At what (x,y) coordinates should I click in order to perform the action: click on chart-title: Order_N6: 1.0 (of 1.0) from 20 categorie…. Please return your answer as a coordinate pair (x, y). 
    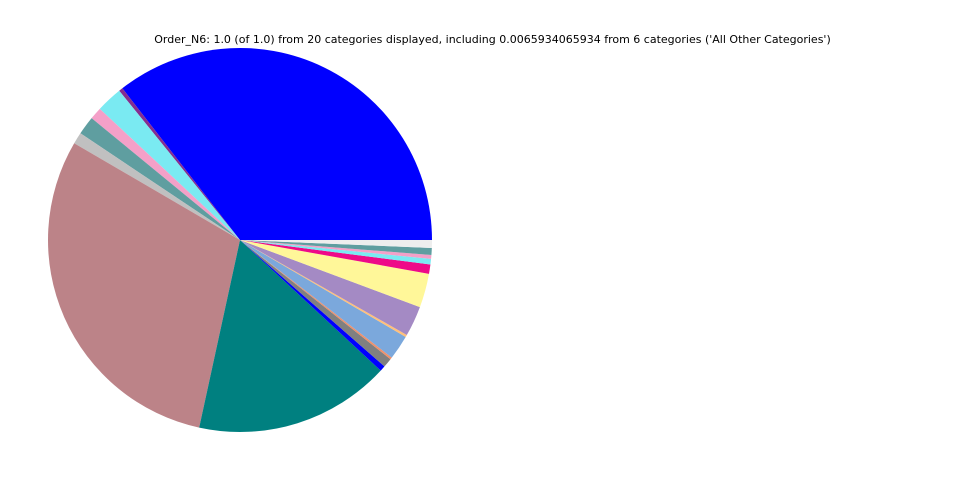
    Looking at the image, I should click on (492, 39).